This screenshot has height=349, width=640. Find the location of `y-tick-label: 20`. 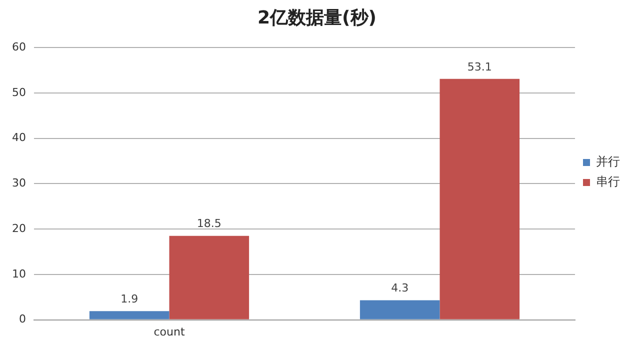

y-tick-label: 20 is located at coordinates (19, 228).